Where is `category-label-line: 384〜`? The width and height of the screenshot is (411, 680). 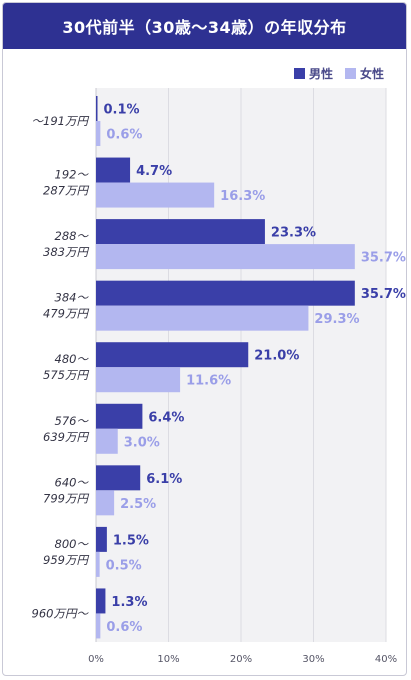
category-label-line: 384〜 is located at coordinates (72, 298).